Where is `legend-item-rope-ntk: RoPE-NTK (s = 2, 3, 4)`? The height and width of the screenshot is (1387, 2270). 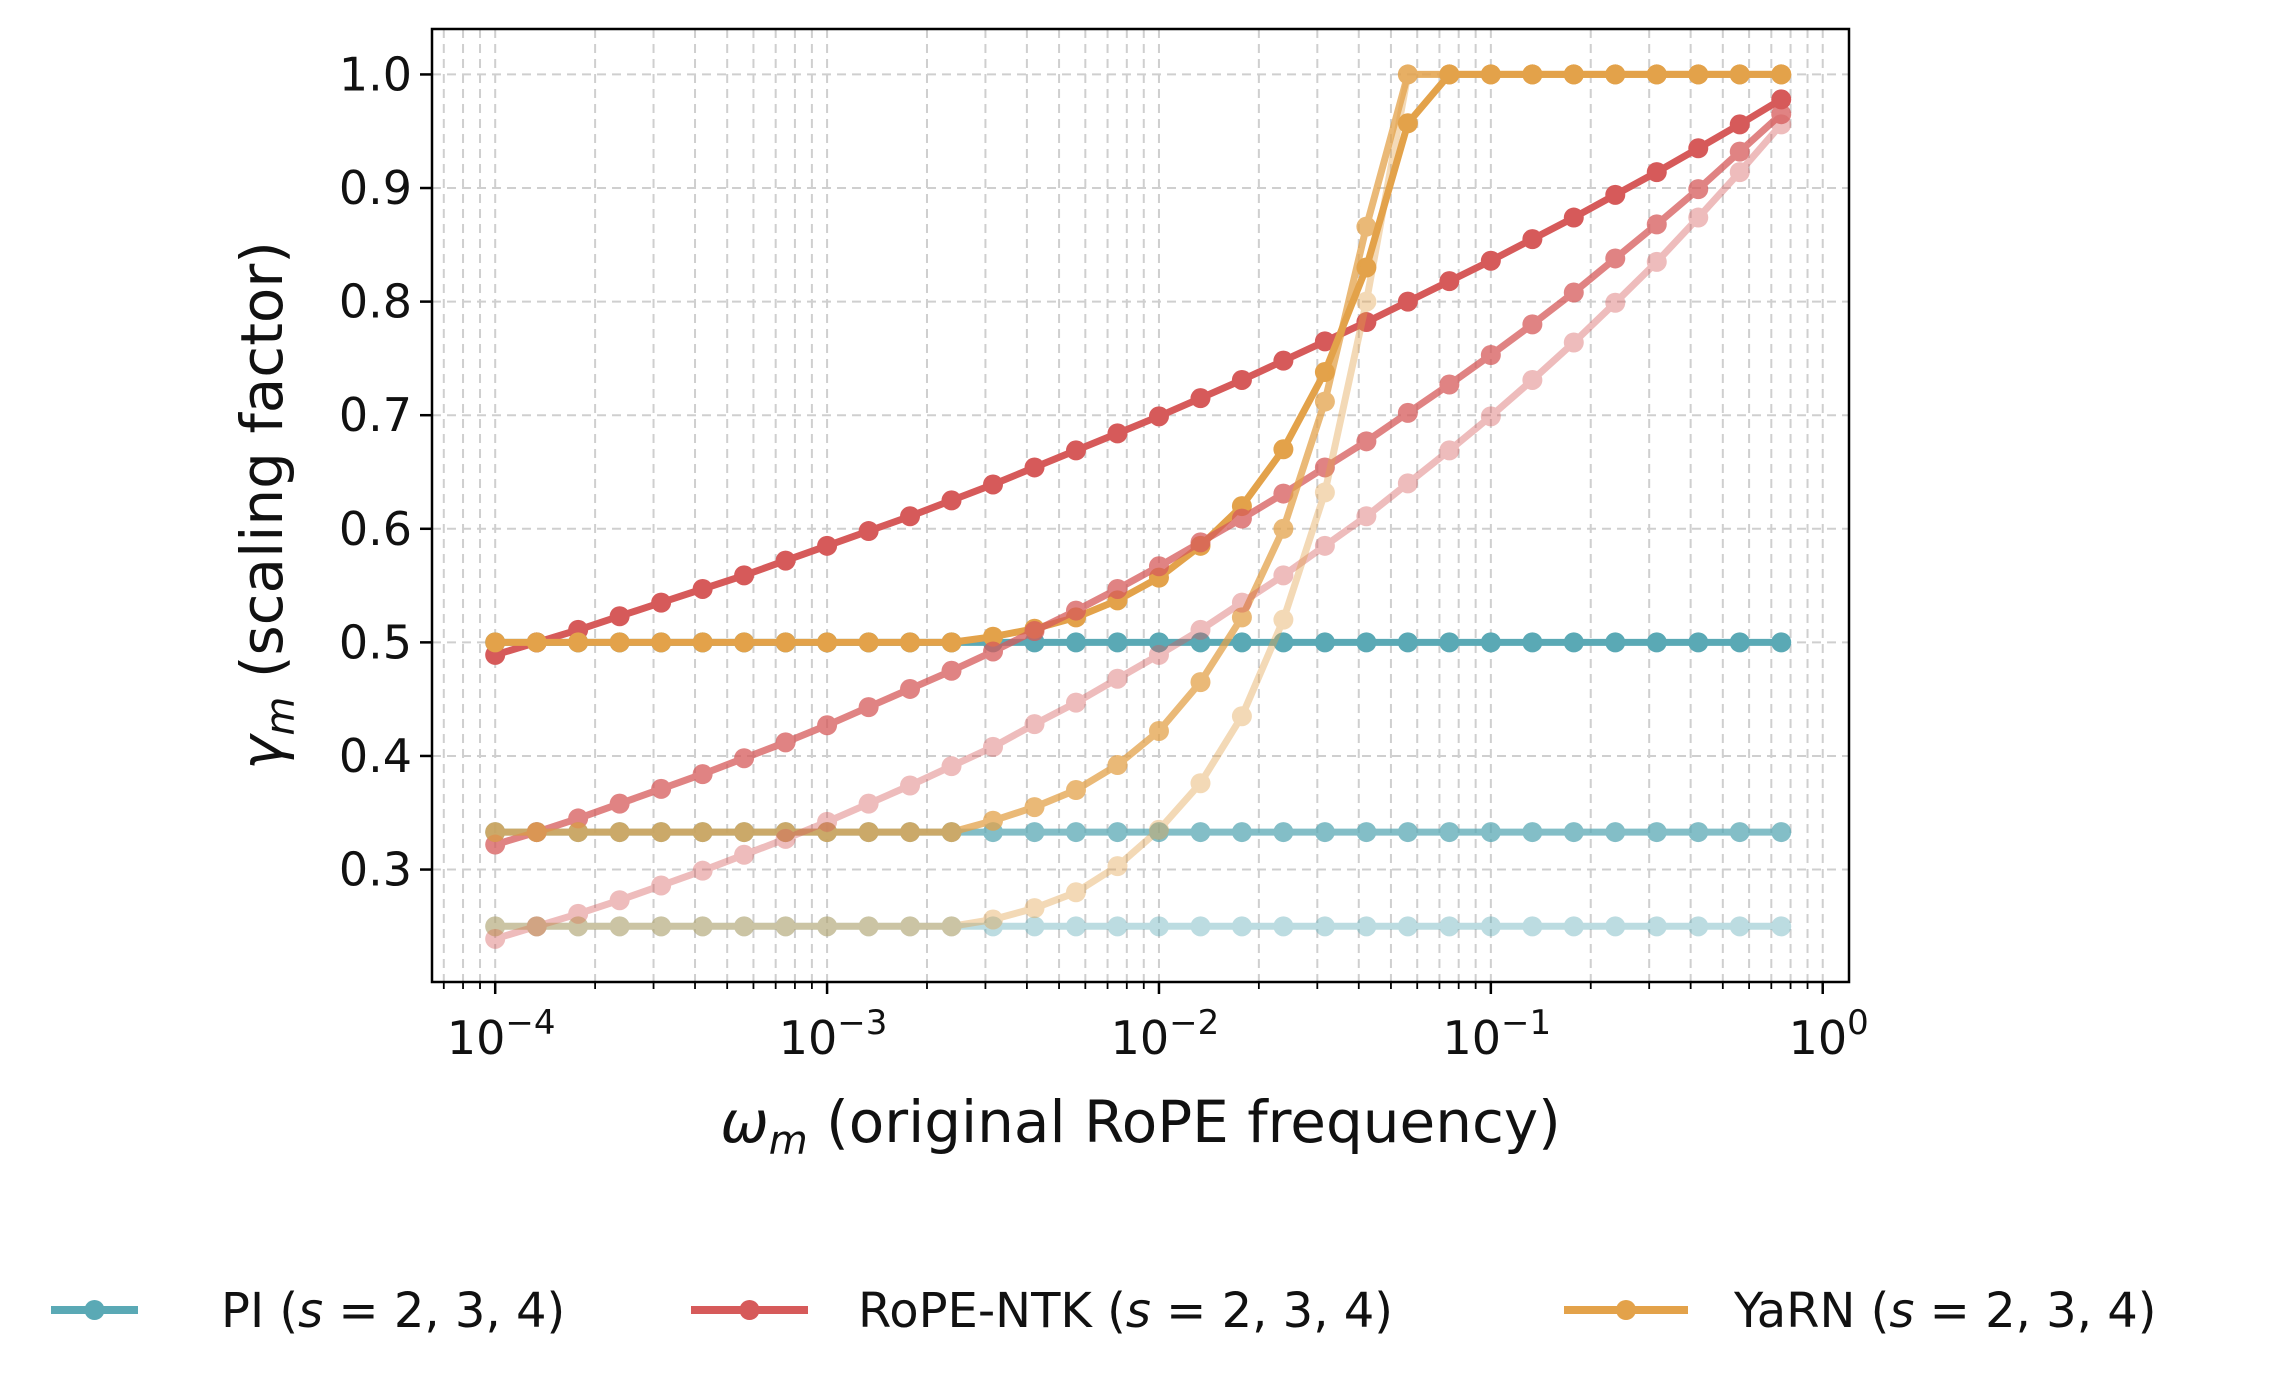 legend-item-rope-ntk: RoPE-NTK (s = 2, 3, 4) is located at coordinates (1042, 1311).